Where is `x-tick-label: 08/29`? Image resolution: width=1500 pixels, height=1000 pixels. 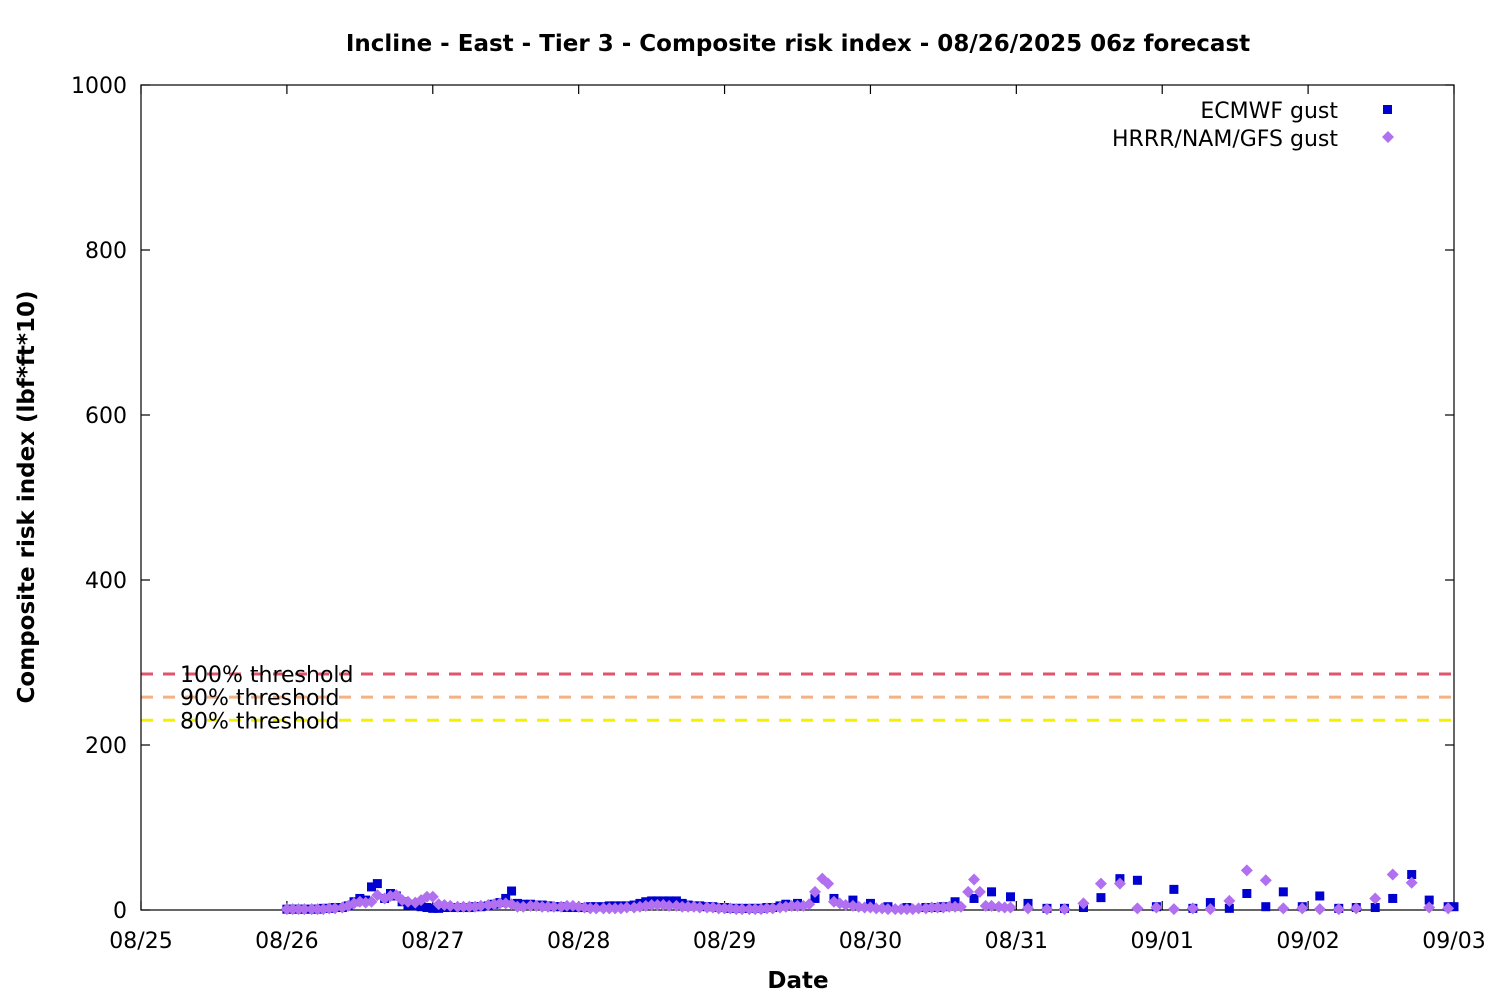 x-tick-label: 08/29 is located at coordinates (724, 941).